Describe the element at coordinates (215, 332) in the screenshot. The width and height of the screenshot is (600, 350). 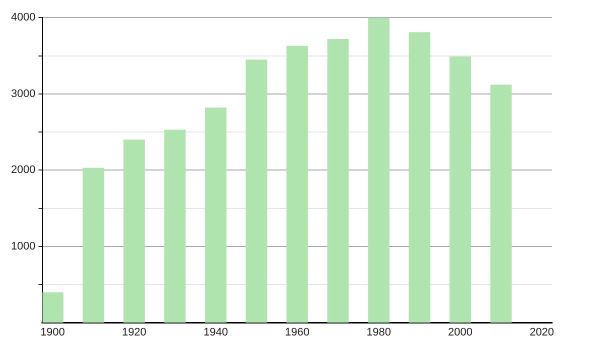
I see `x-tick-label: 1940` at that location.